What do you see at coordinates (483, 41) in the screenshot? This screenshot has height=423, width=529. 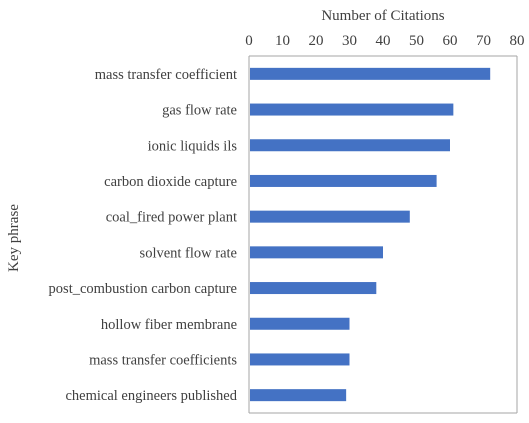 I see `x-tick-label: 70` at bounding box center [483, 41].